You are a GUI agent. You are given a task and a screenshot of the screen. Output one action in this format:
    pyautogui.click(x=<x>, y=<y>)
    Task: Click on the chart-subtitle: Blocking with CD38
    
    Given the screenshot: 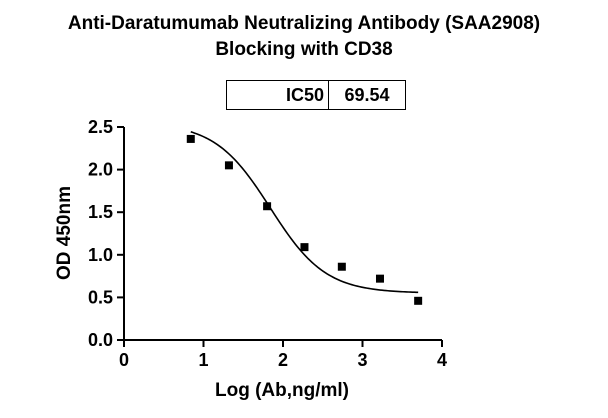 What is the action you would take?
    pyautogui.click(x=304, y=49)
    